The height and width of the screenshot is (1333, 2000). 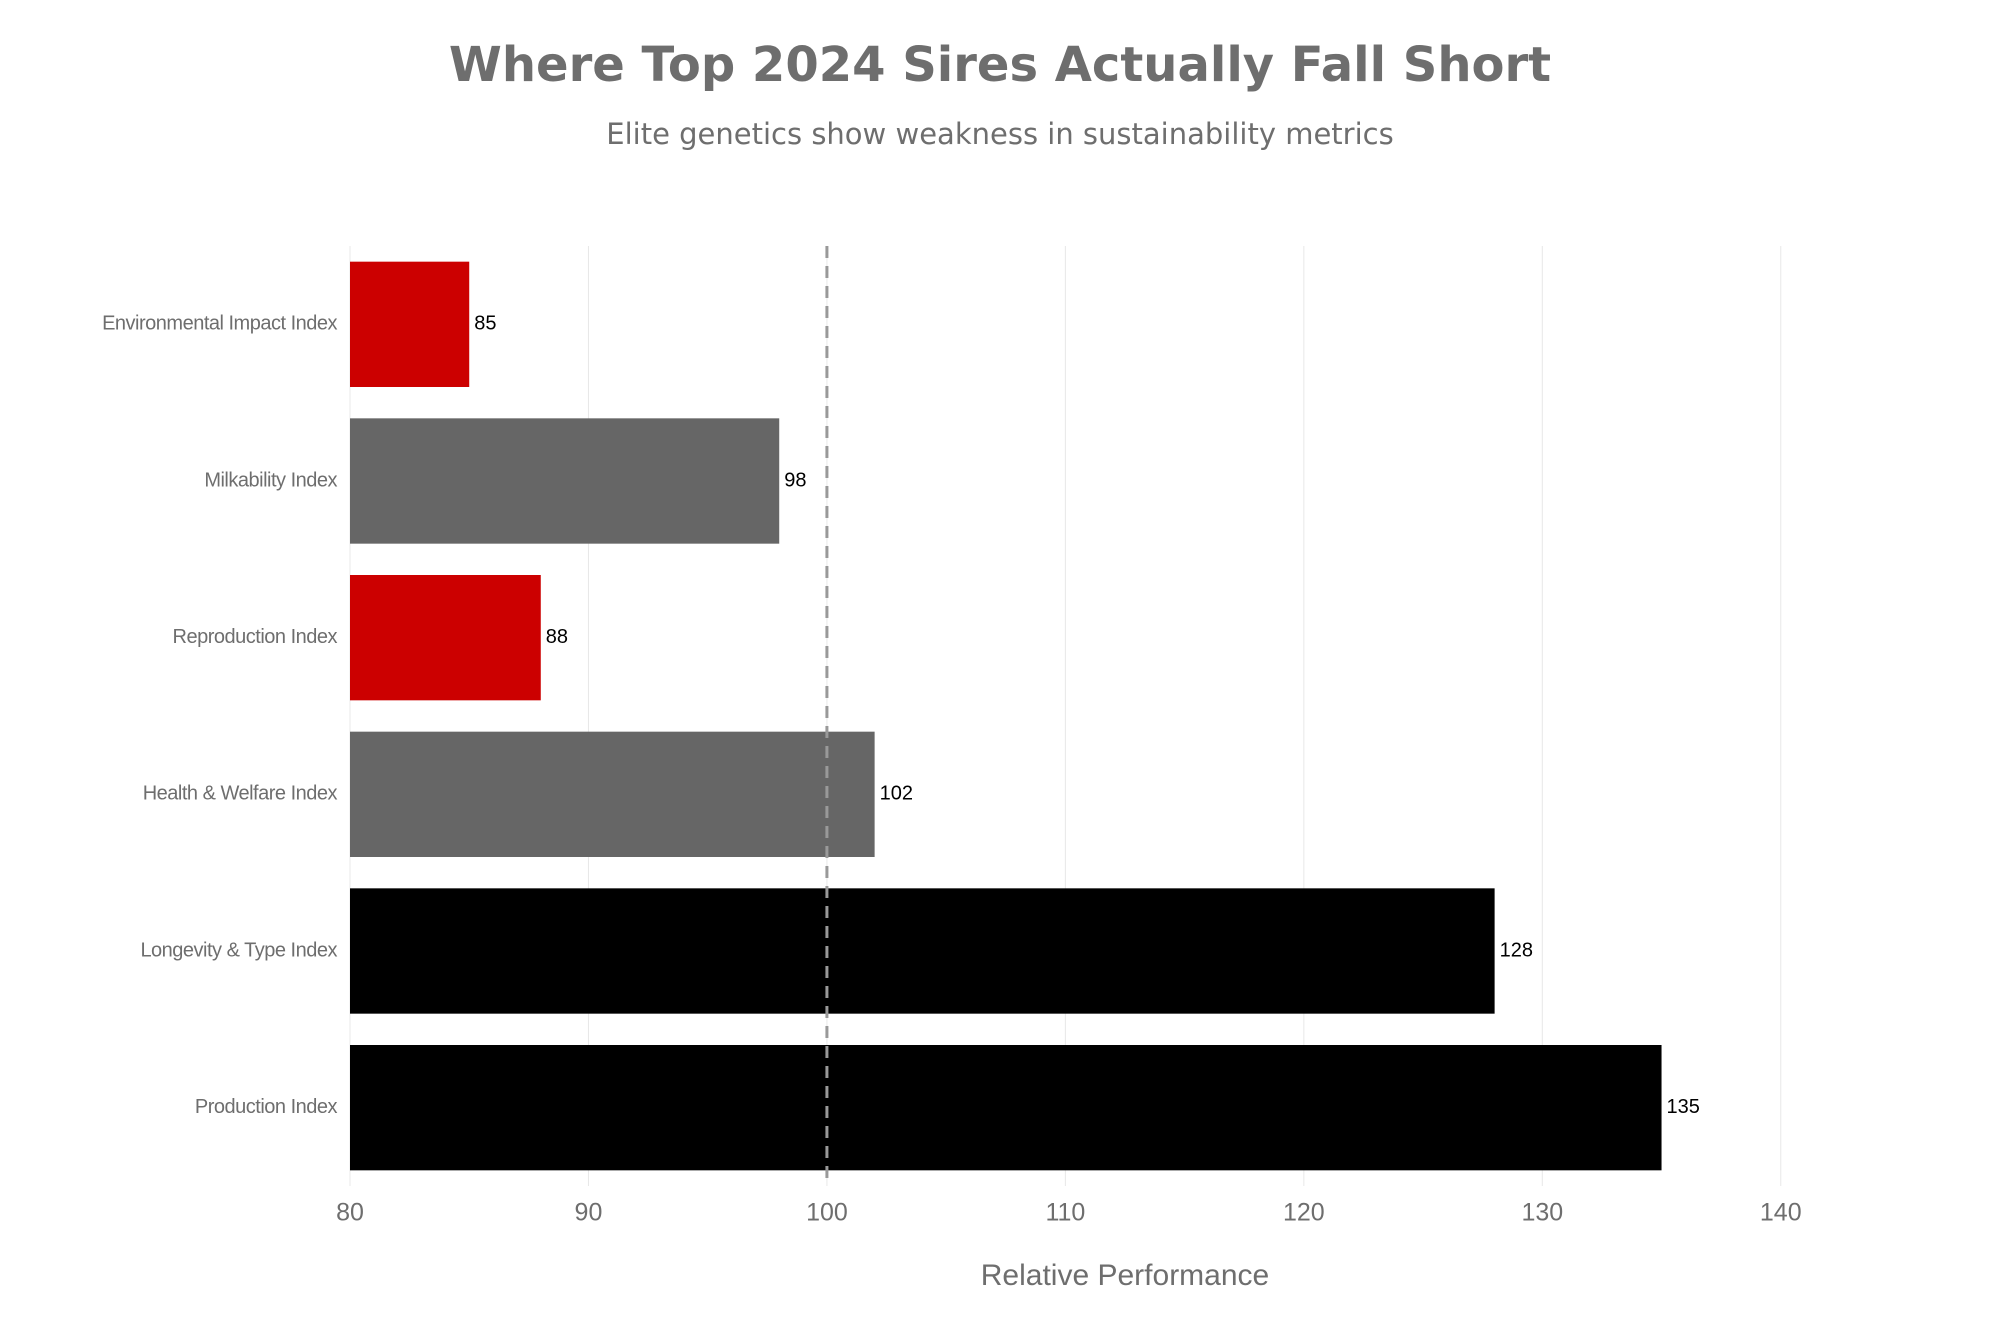 What do you see at coordinates (1542, 1213) in the screenshot?
I see `x-tick-label: 130` at bounding box center [1542, 1213].